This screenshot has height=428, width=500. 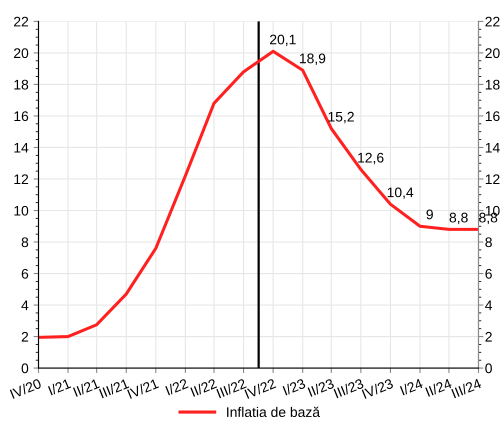 What do you see at coordinates (493, 179) in the screenshot?
I see `y2-tick-label: 12` at bounding box center [493, 179].